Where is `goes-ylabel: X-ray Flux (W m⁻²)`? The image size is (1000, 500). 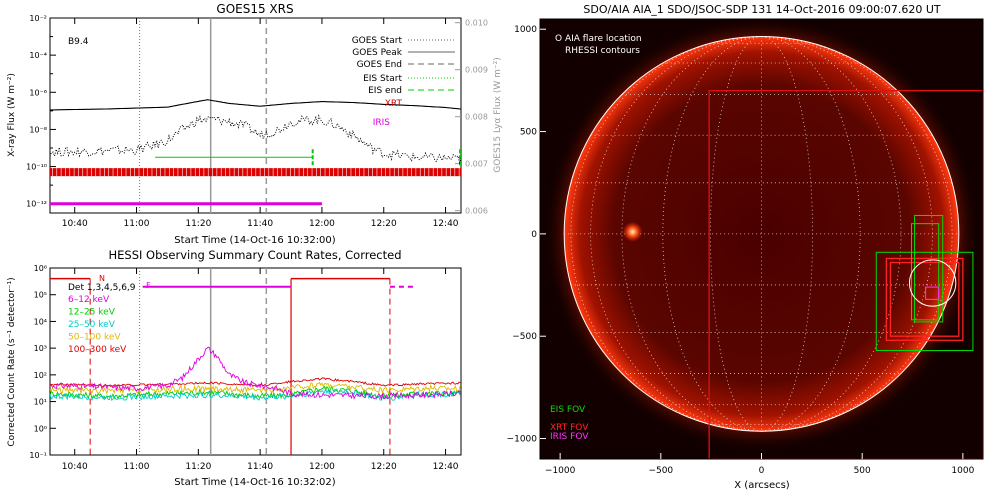
goes-ylabel: X-ray Flux (W m⁻²) is located at coordinates (12, 115).